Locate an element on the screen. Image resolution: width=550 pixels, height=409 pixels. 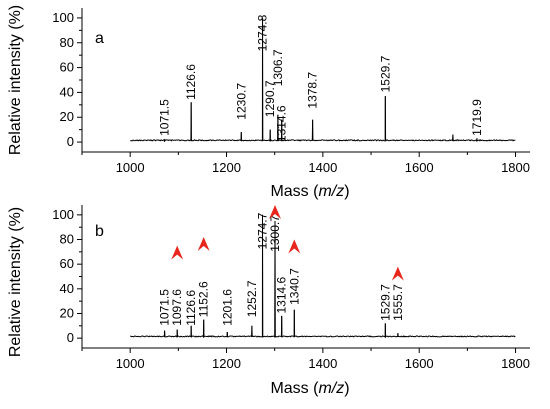
peak-label: 1230.7 is located at coordinates (241, 101).